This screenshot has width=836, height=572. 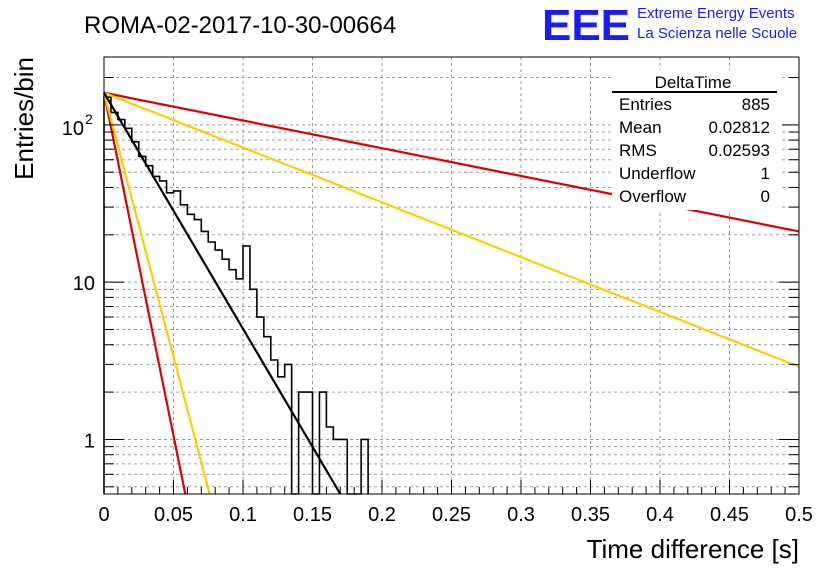 I want to click on stats-box-bg, so click(x=697, y=140).